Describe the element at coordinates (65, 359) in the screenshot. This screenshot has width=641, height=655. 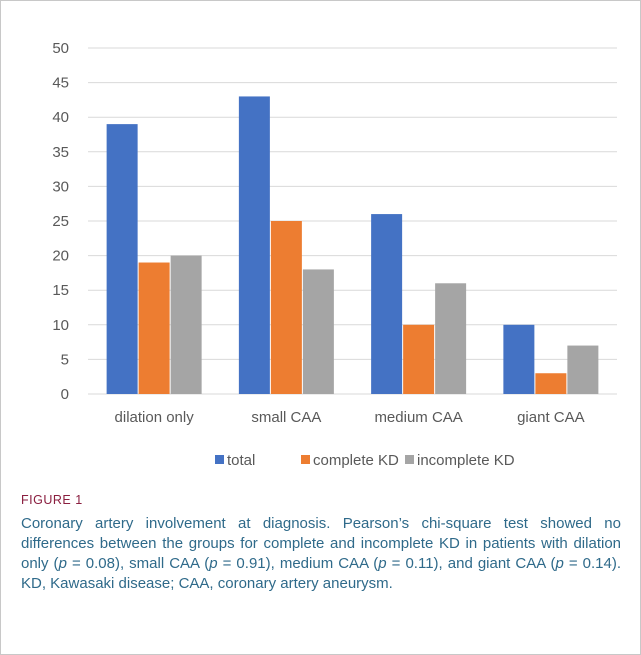
I see `y-tick-label: 5` at that location.